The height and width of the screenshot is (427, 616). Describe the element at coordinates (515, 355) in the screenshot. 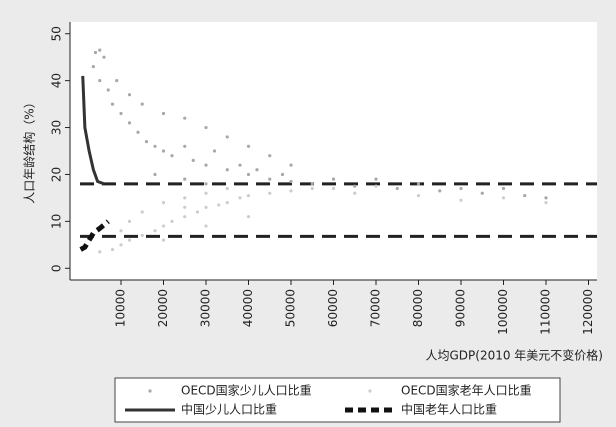

I see `x-axis-title: 人均GDP(2010 年美元不变价格)` at that location.